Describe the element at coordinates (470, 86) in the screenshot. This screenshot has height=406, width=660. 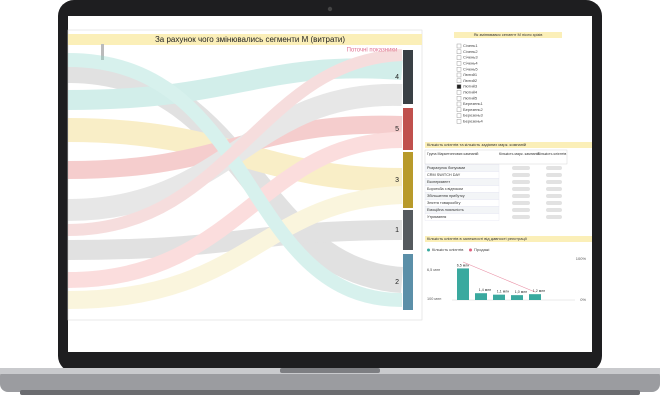
I see `filter-item: Лютий3` at that location.